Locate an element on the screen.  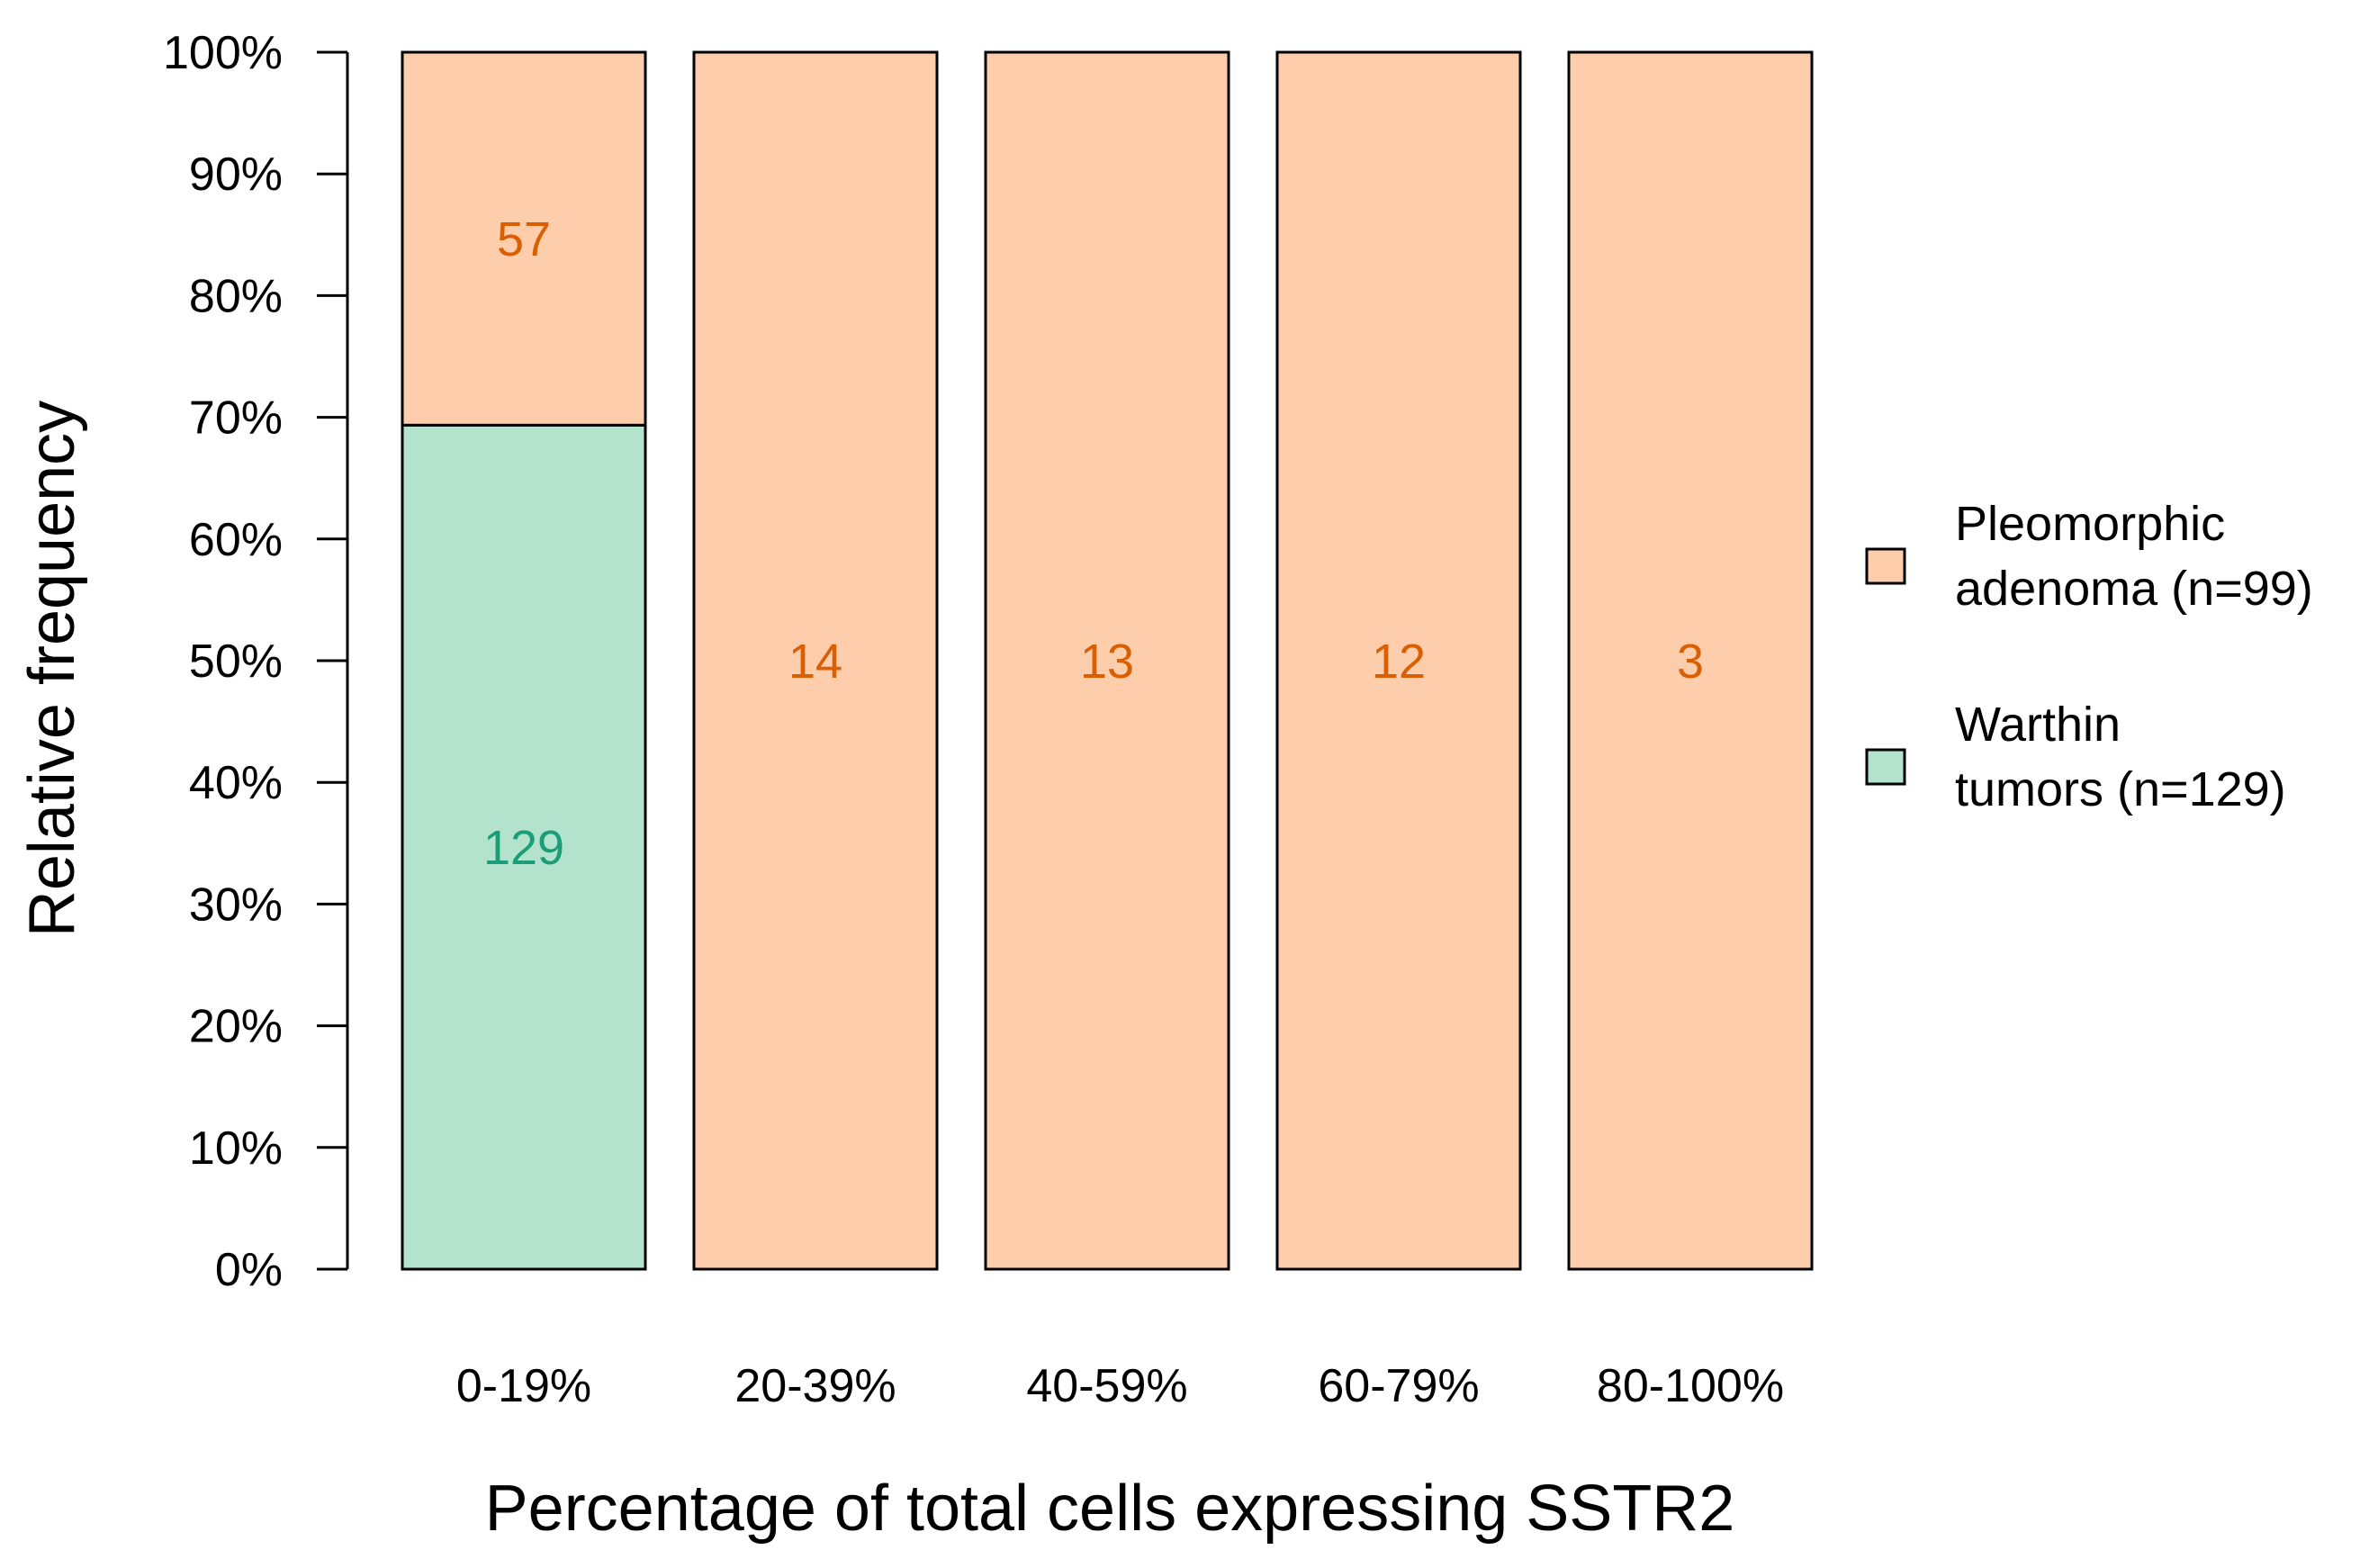
x-category-label: 40-59% is located at coordinates (1106, 1386).